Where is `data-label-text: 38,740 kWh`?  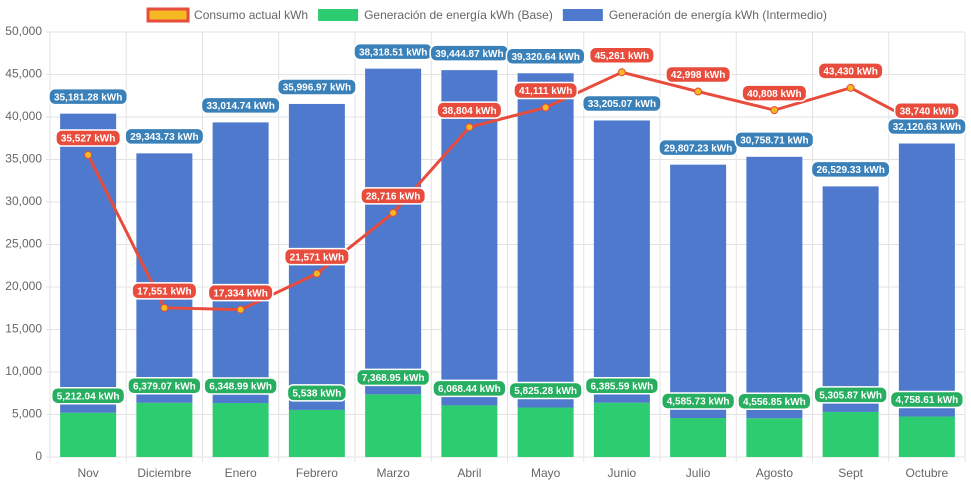 data-label-text: 38,740 kWh is located at coordinates (927, 111).